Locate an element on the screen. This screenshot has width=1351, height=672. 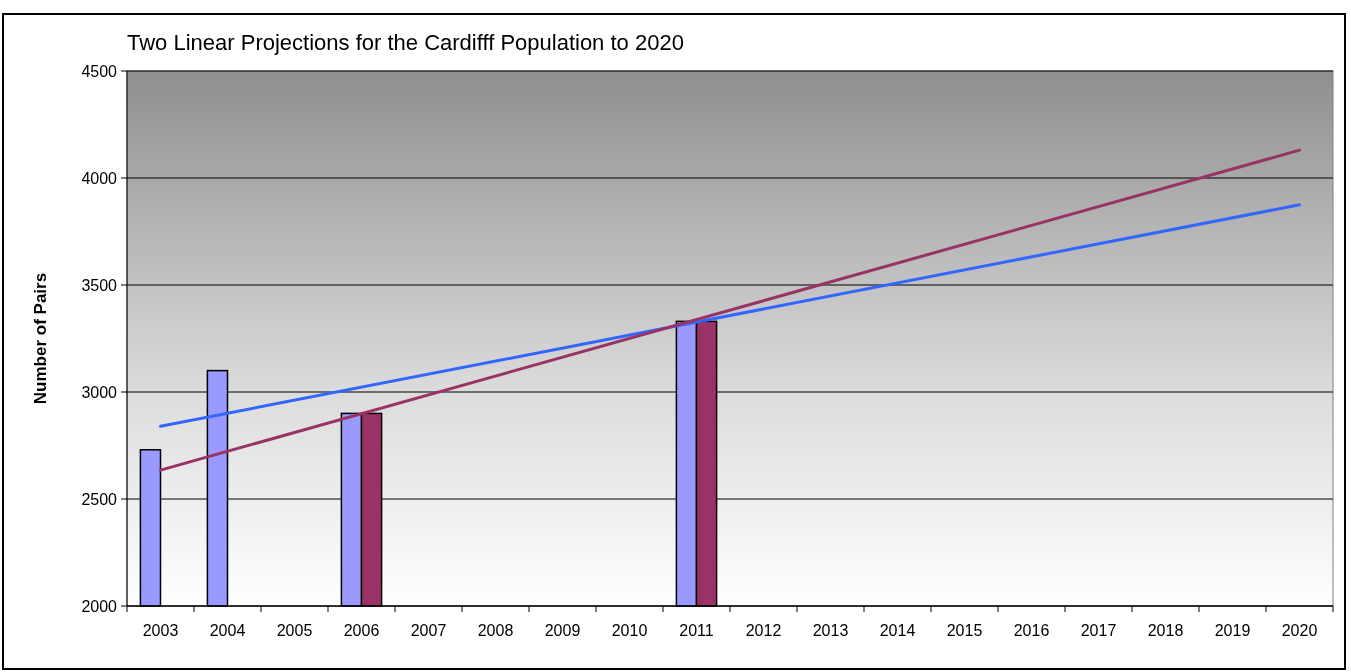
y-tick-label: 3500 is located at coordinates (99, 285).